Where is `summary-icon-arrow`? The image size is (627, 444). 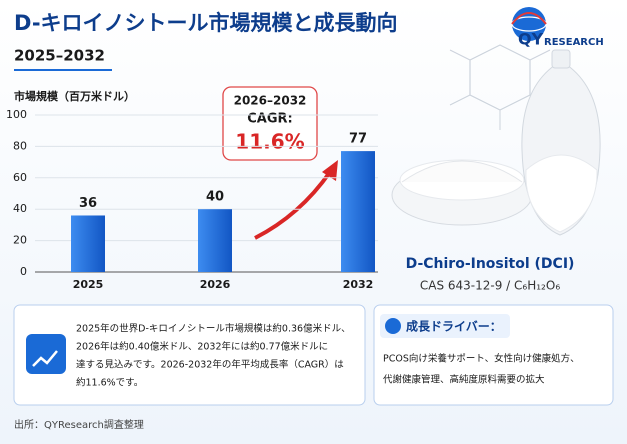 summary-icon-arrow is located at coordinates (45, 358).